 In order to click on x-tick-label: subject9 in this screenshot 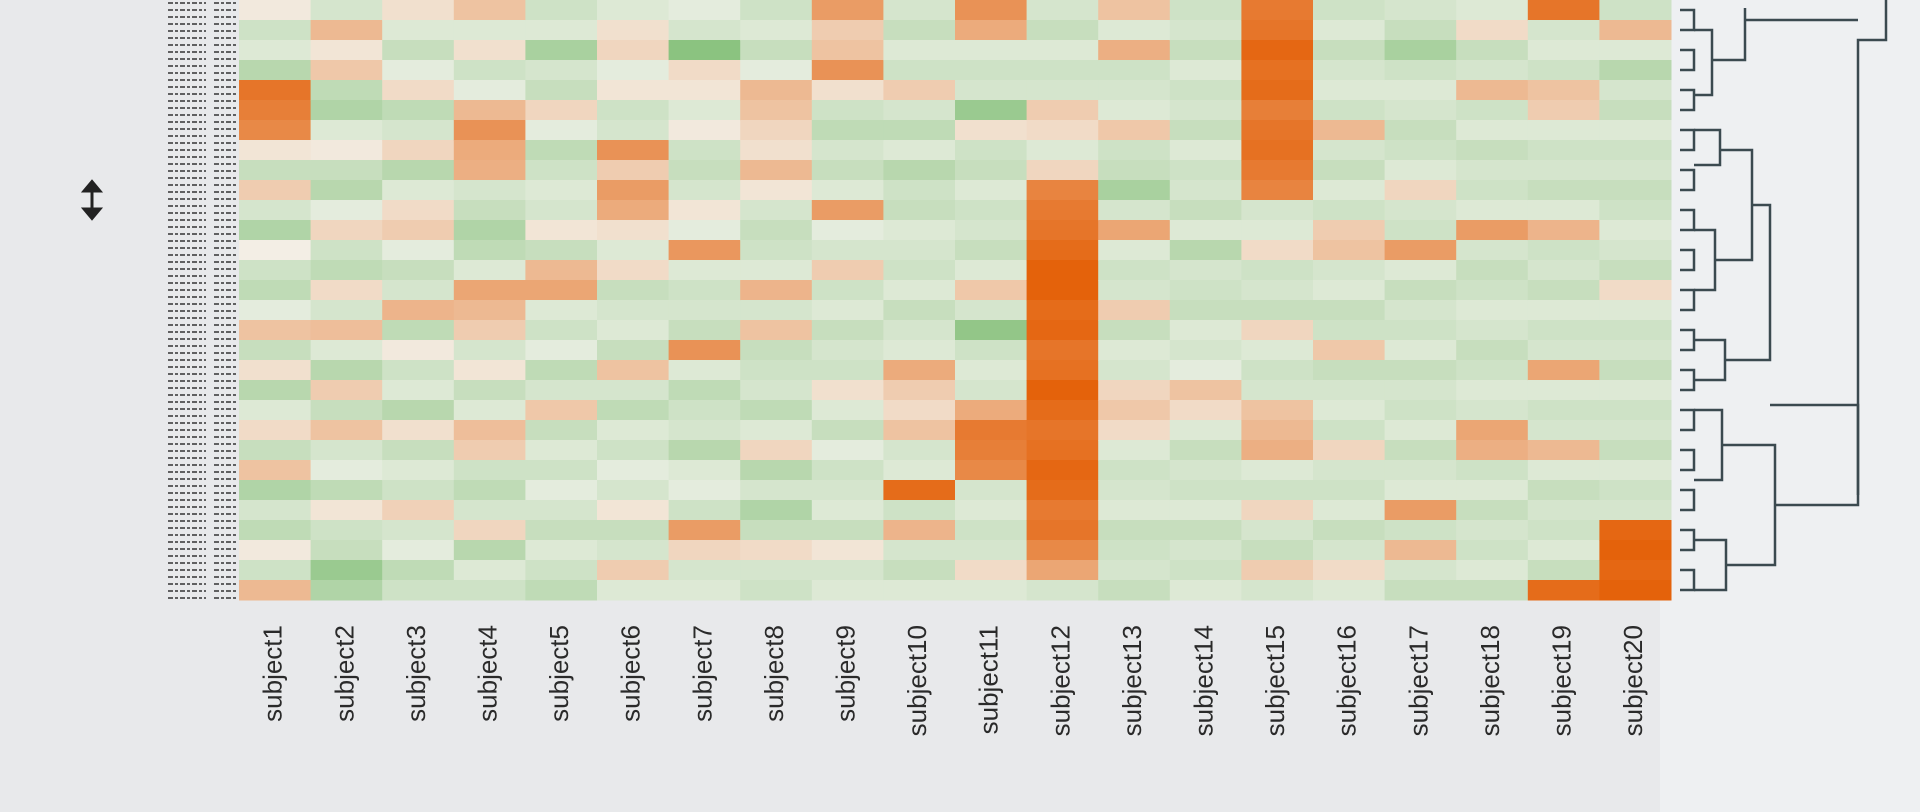, I will do `click(845, 673)`.